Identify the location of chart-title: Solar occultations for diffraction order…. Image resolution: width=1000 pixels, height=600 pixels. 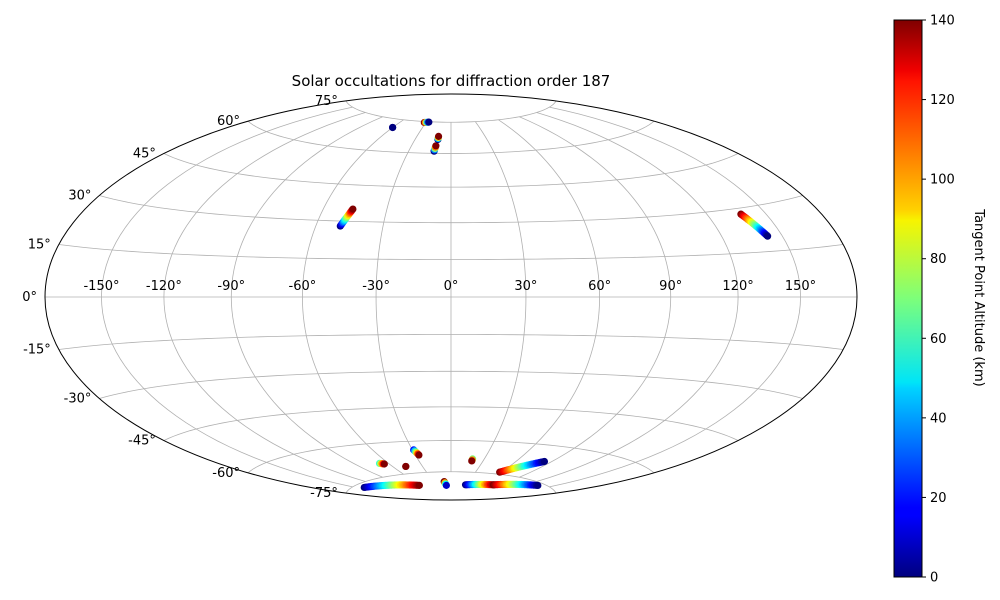
(451, 81).